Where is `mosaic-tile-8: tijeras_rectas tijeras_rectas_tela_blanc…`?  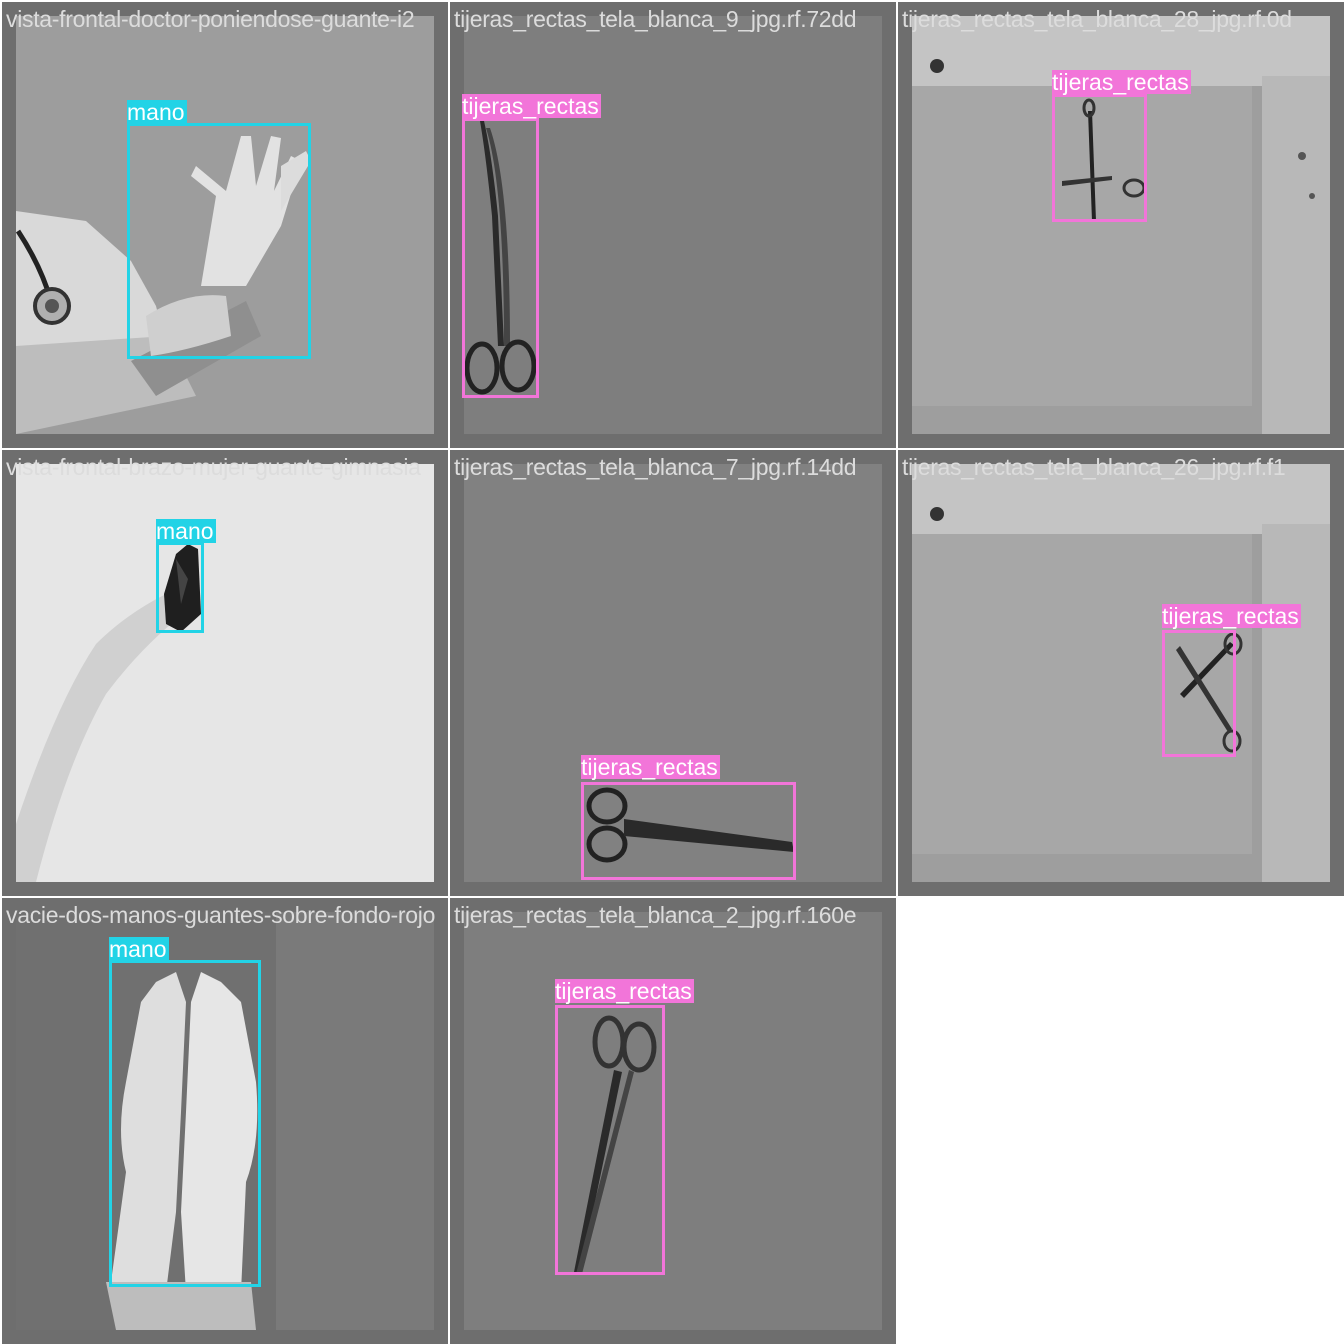 mosaic-tile-8: tijeras_rectas tijeras_rectas_tela_blanc… is located at coordinates (673, 1121).